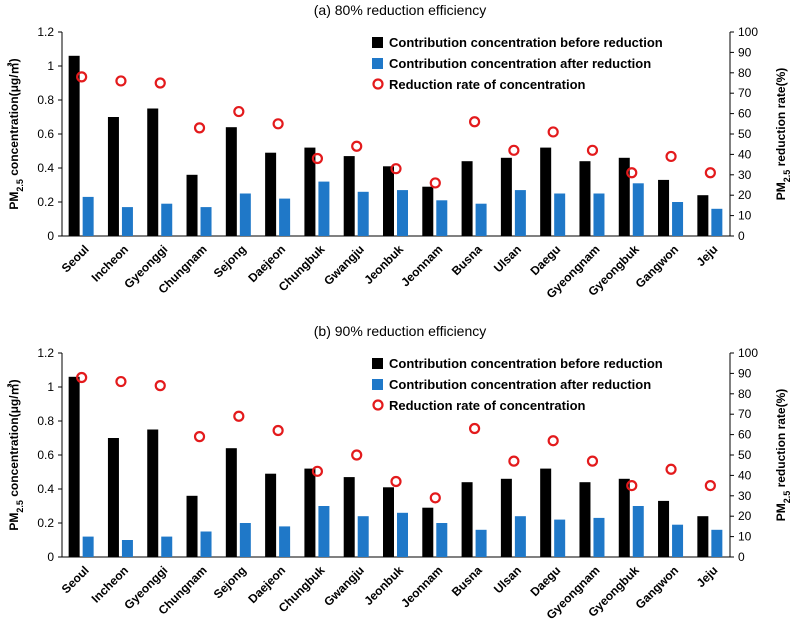  I want to click on bar-after-daejeon, so click(285, 541).